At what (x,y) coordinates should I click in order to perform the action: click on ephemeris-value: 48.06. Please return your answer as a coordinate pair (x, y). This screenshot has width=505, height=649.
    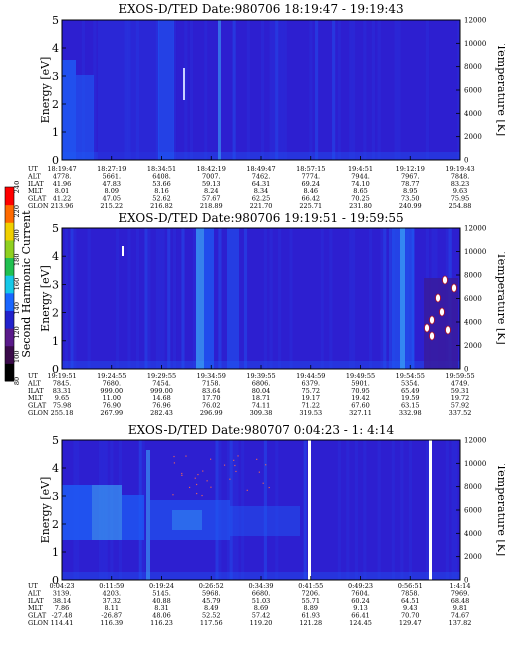
    Looking at the image, I should click on (161, 616).